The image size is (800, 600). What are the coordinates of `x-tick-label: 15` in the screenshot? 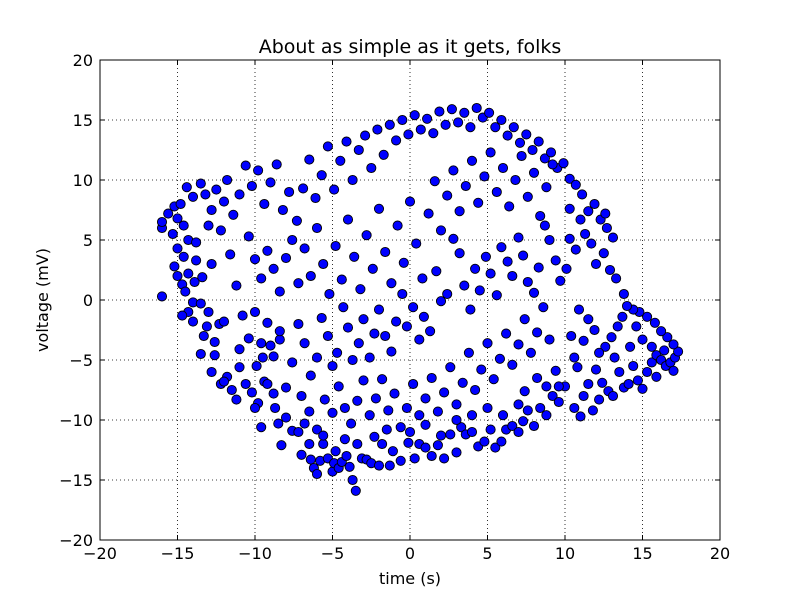 It's located at (642, 553).